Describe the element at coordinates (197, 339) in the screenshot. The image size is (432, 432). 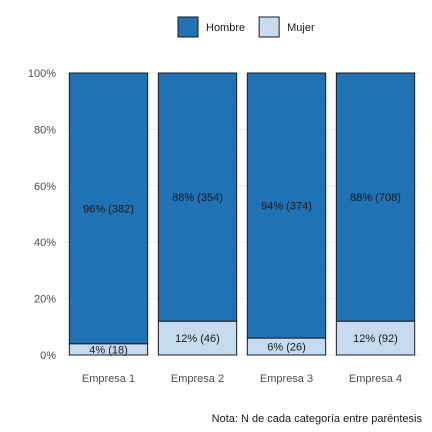
I see `bar-data-label: 12% (46)` at that location.